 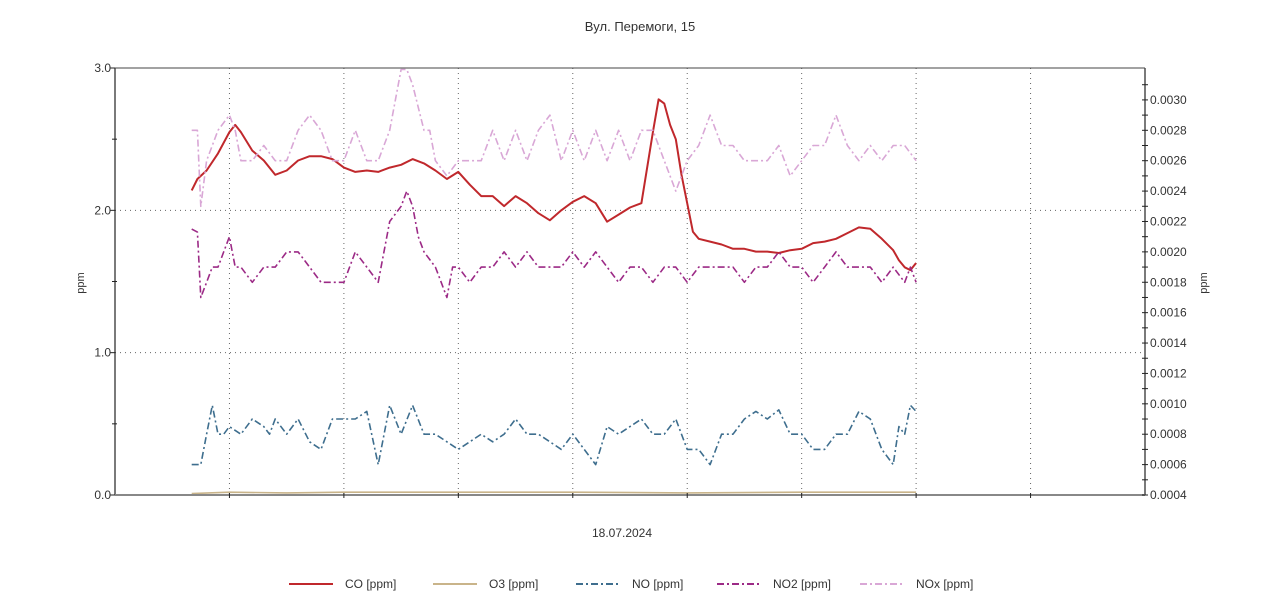 What do you see at coordinates (1168, 221) in the screenshot?
I see `right-y-tick-label: 0.0022` at bounding box center [1168, 221].